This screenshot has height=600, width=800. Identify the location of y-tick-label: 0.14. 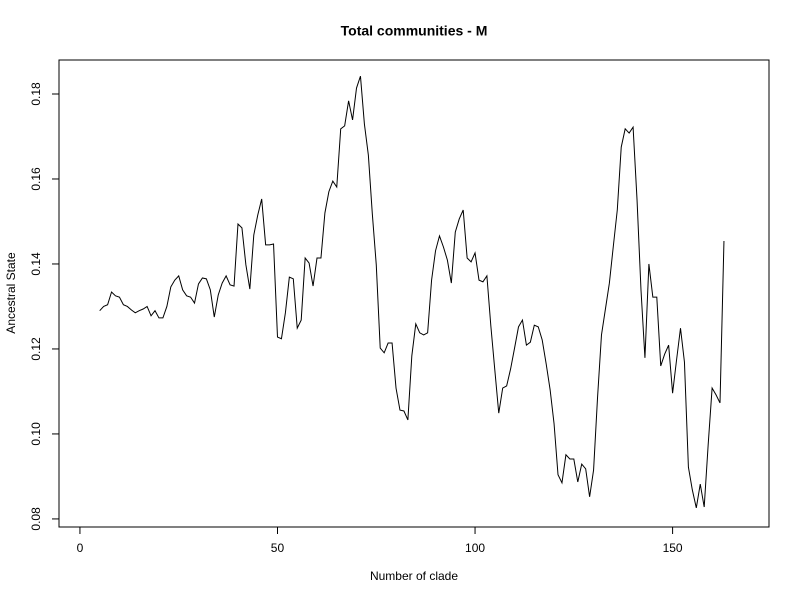
(36, 264).